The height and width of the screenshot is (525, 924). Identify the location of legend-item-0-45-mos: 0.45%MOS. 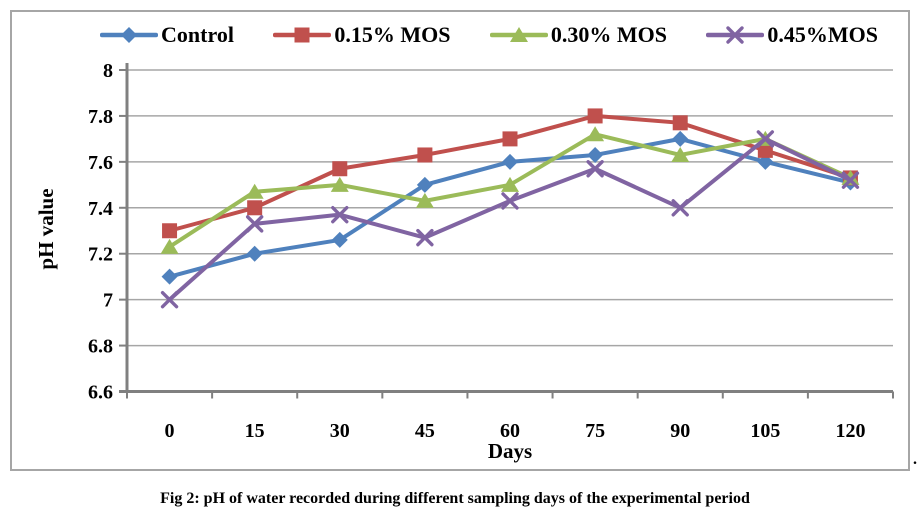
(792, 35).